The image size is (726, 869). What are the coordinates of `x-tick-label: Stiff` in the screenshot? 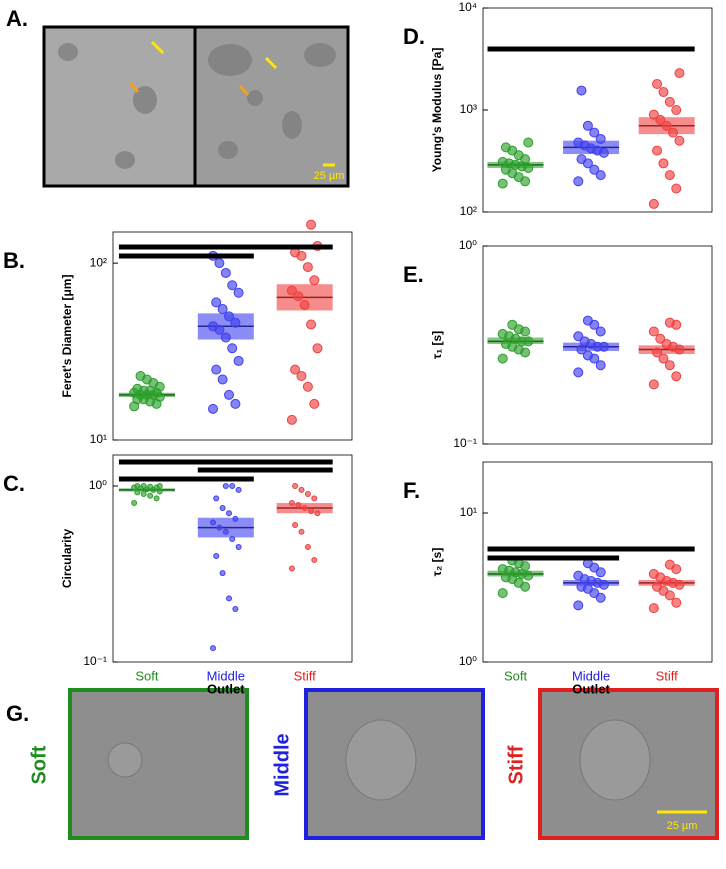 It's located at (667, 675).